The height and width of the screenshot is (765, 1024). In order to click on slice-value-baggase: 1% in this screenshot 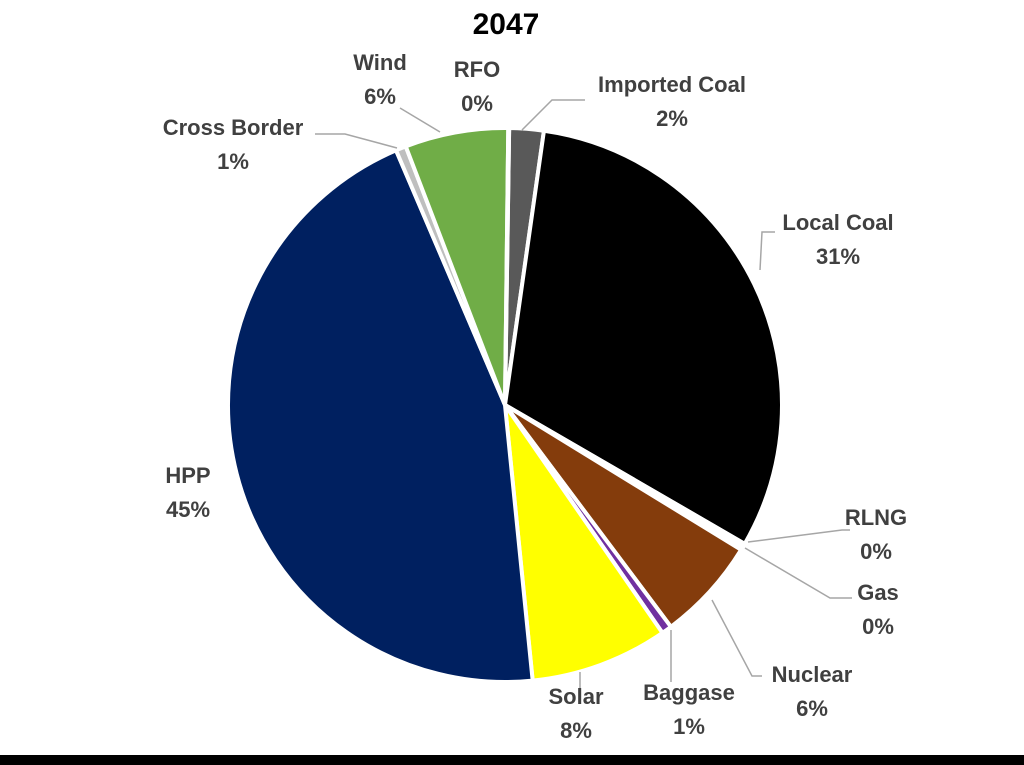, I will do `click(689, 726)`.